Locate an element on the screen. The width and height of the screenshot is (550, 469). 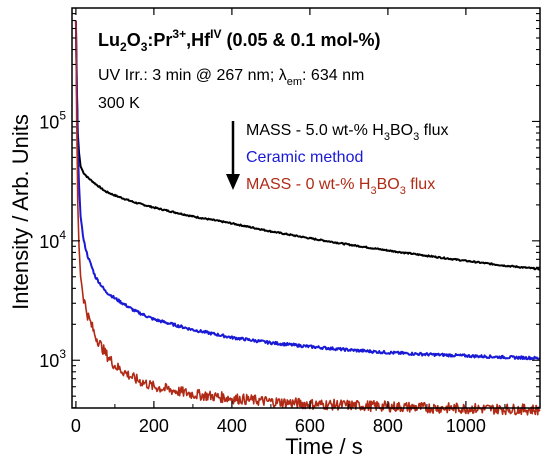
y-tick-label: 10⁴ is located at coordinates (52, 240).